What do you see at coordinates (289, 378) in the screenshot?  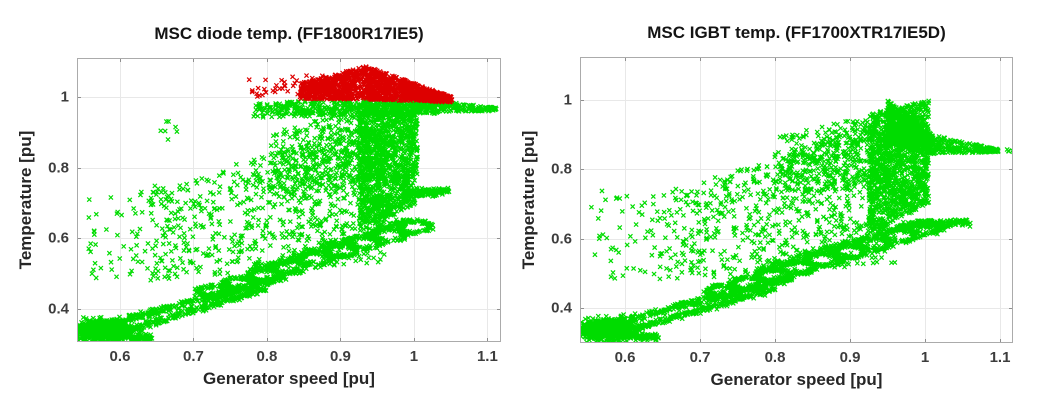 I see `x-axis-label-diode: Generator speed [pu]` at bounding box center [289, 378].